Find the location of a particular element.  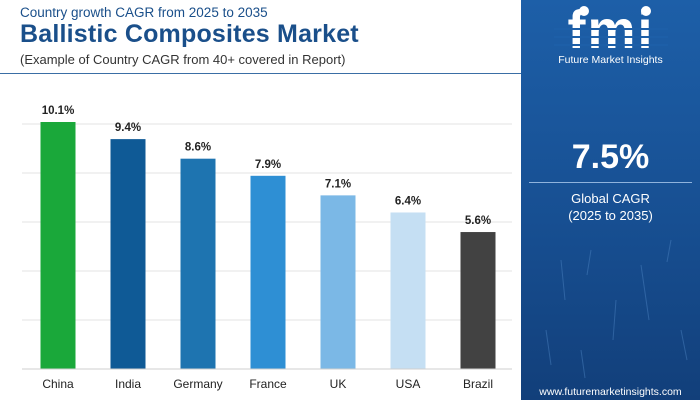

cagr-divider is located at coordinates (610, 182).